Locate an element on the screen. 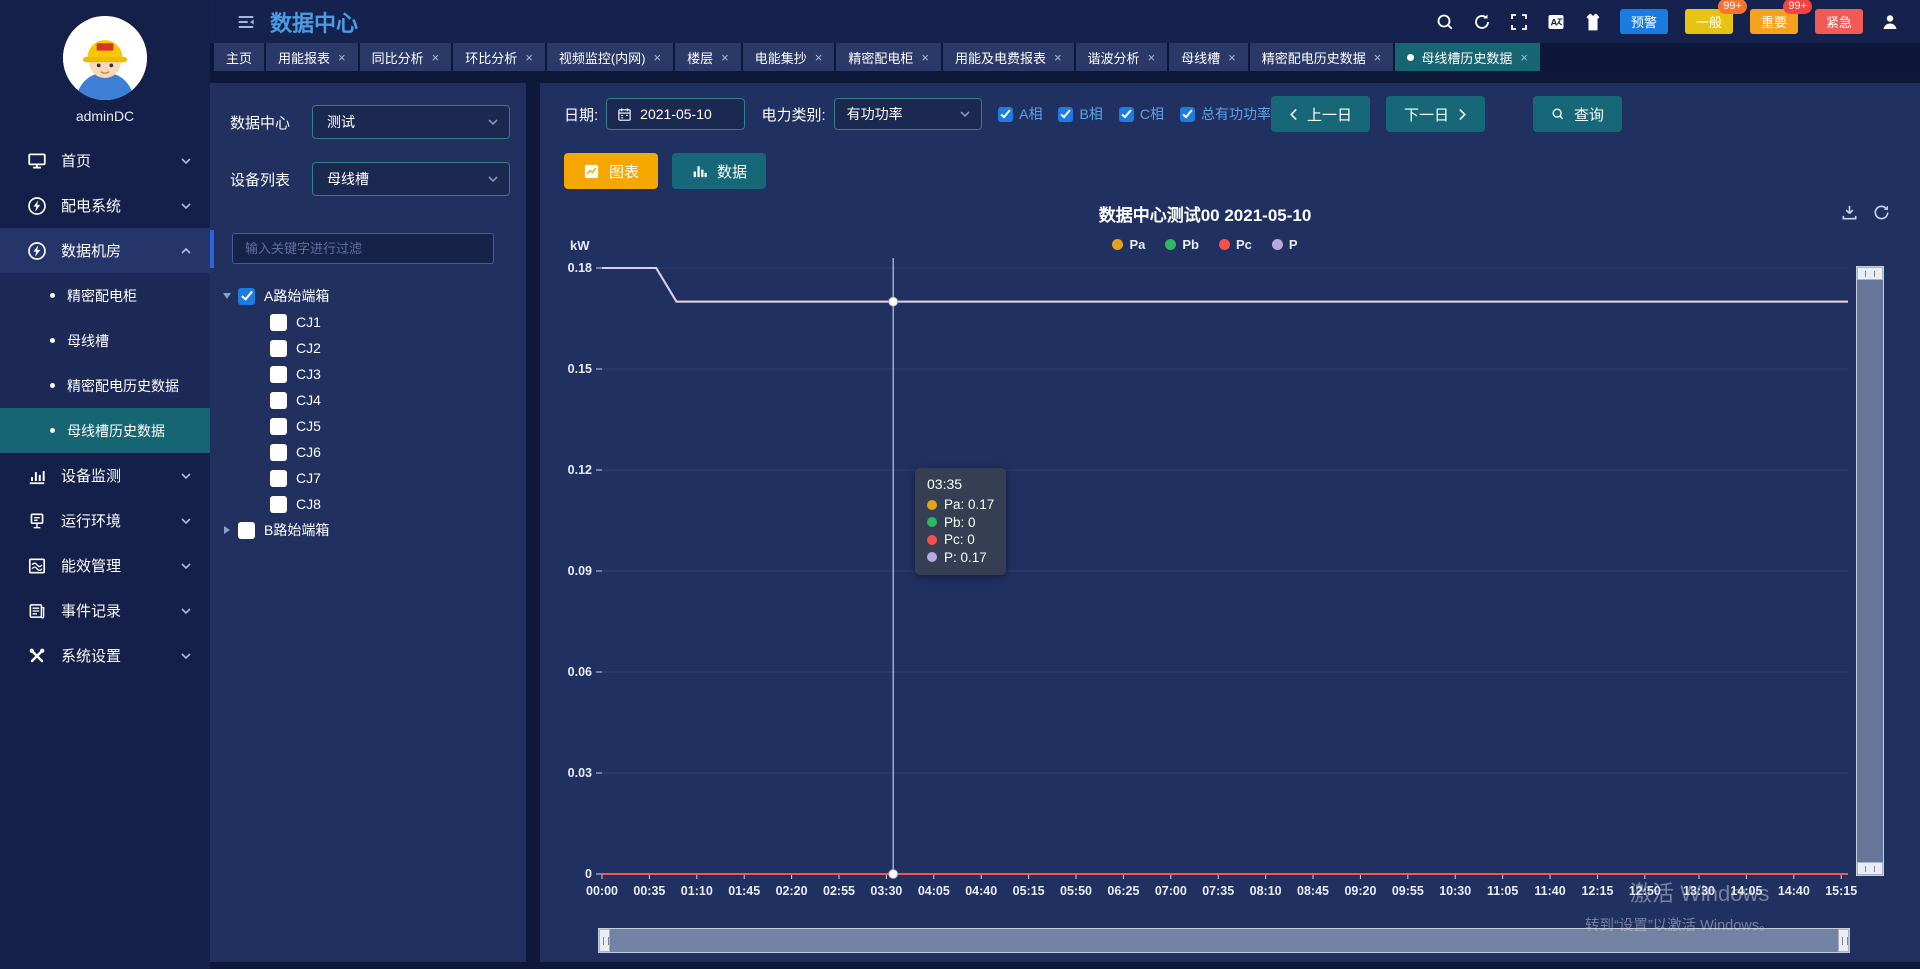 Image resolution: width=1920 pixels, height=969 pixels. data-view-button: 数据 is located at coordinates (719, 171).